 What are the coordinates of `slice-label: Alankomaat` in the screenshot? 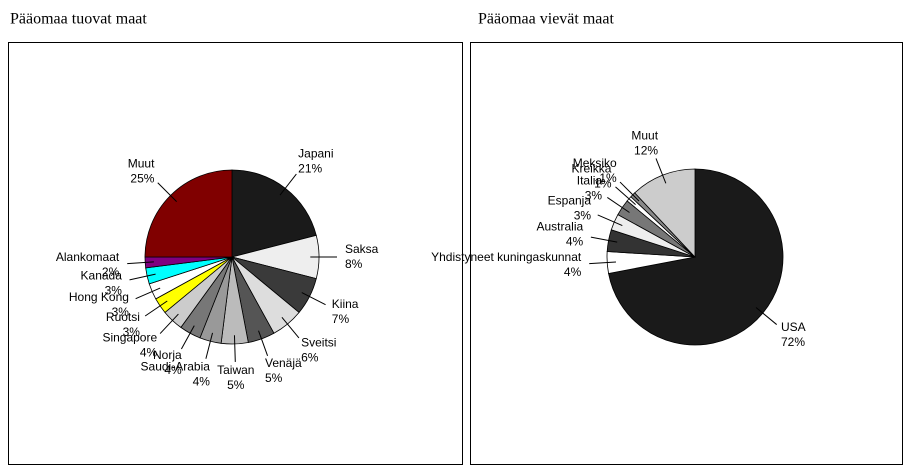 It's located at (88, 257).